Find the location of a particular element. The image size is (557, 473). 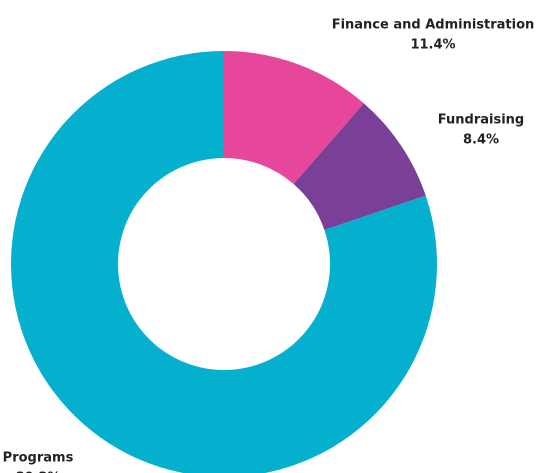

segment-value-label: 80.2% is located at coordinates (37, 472).